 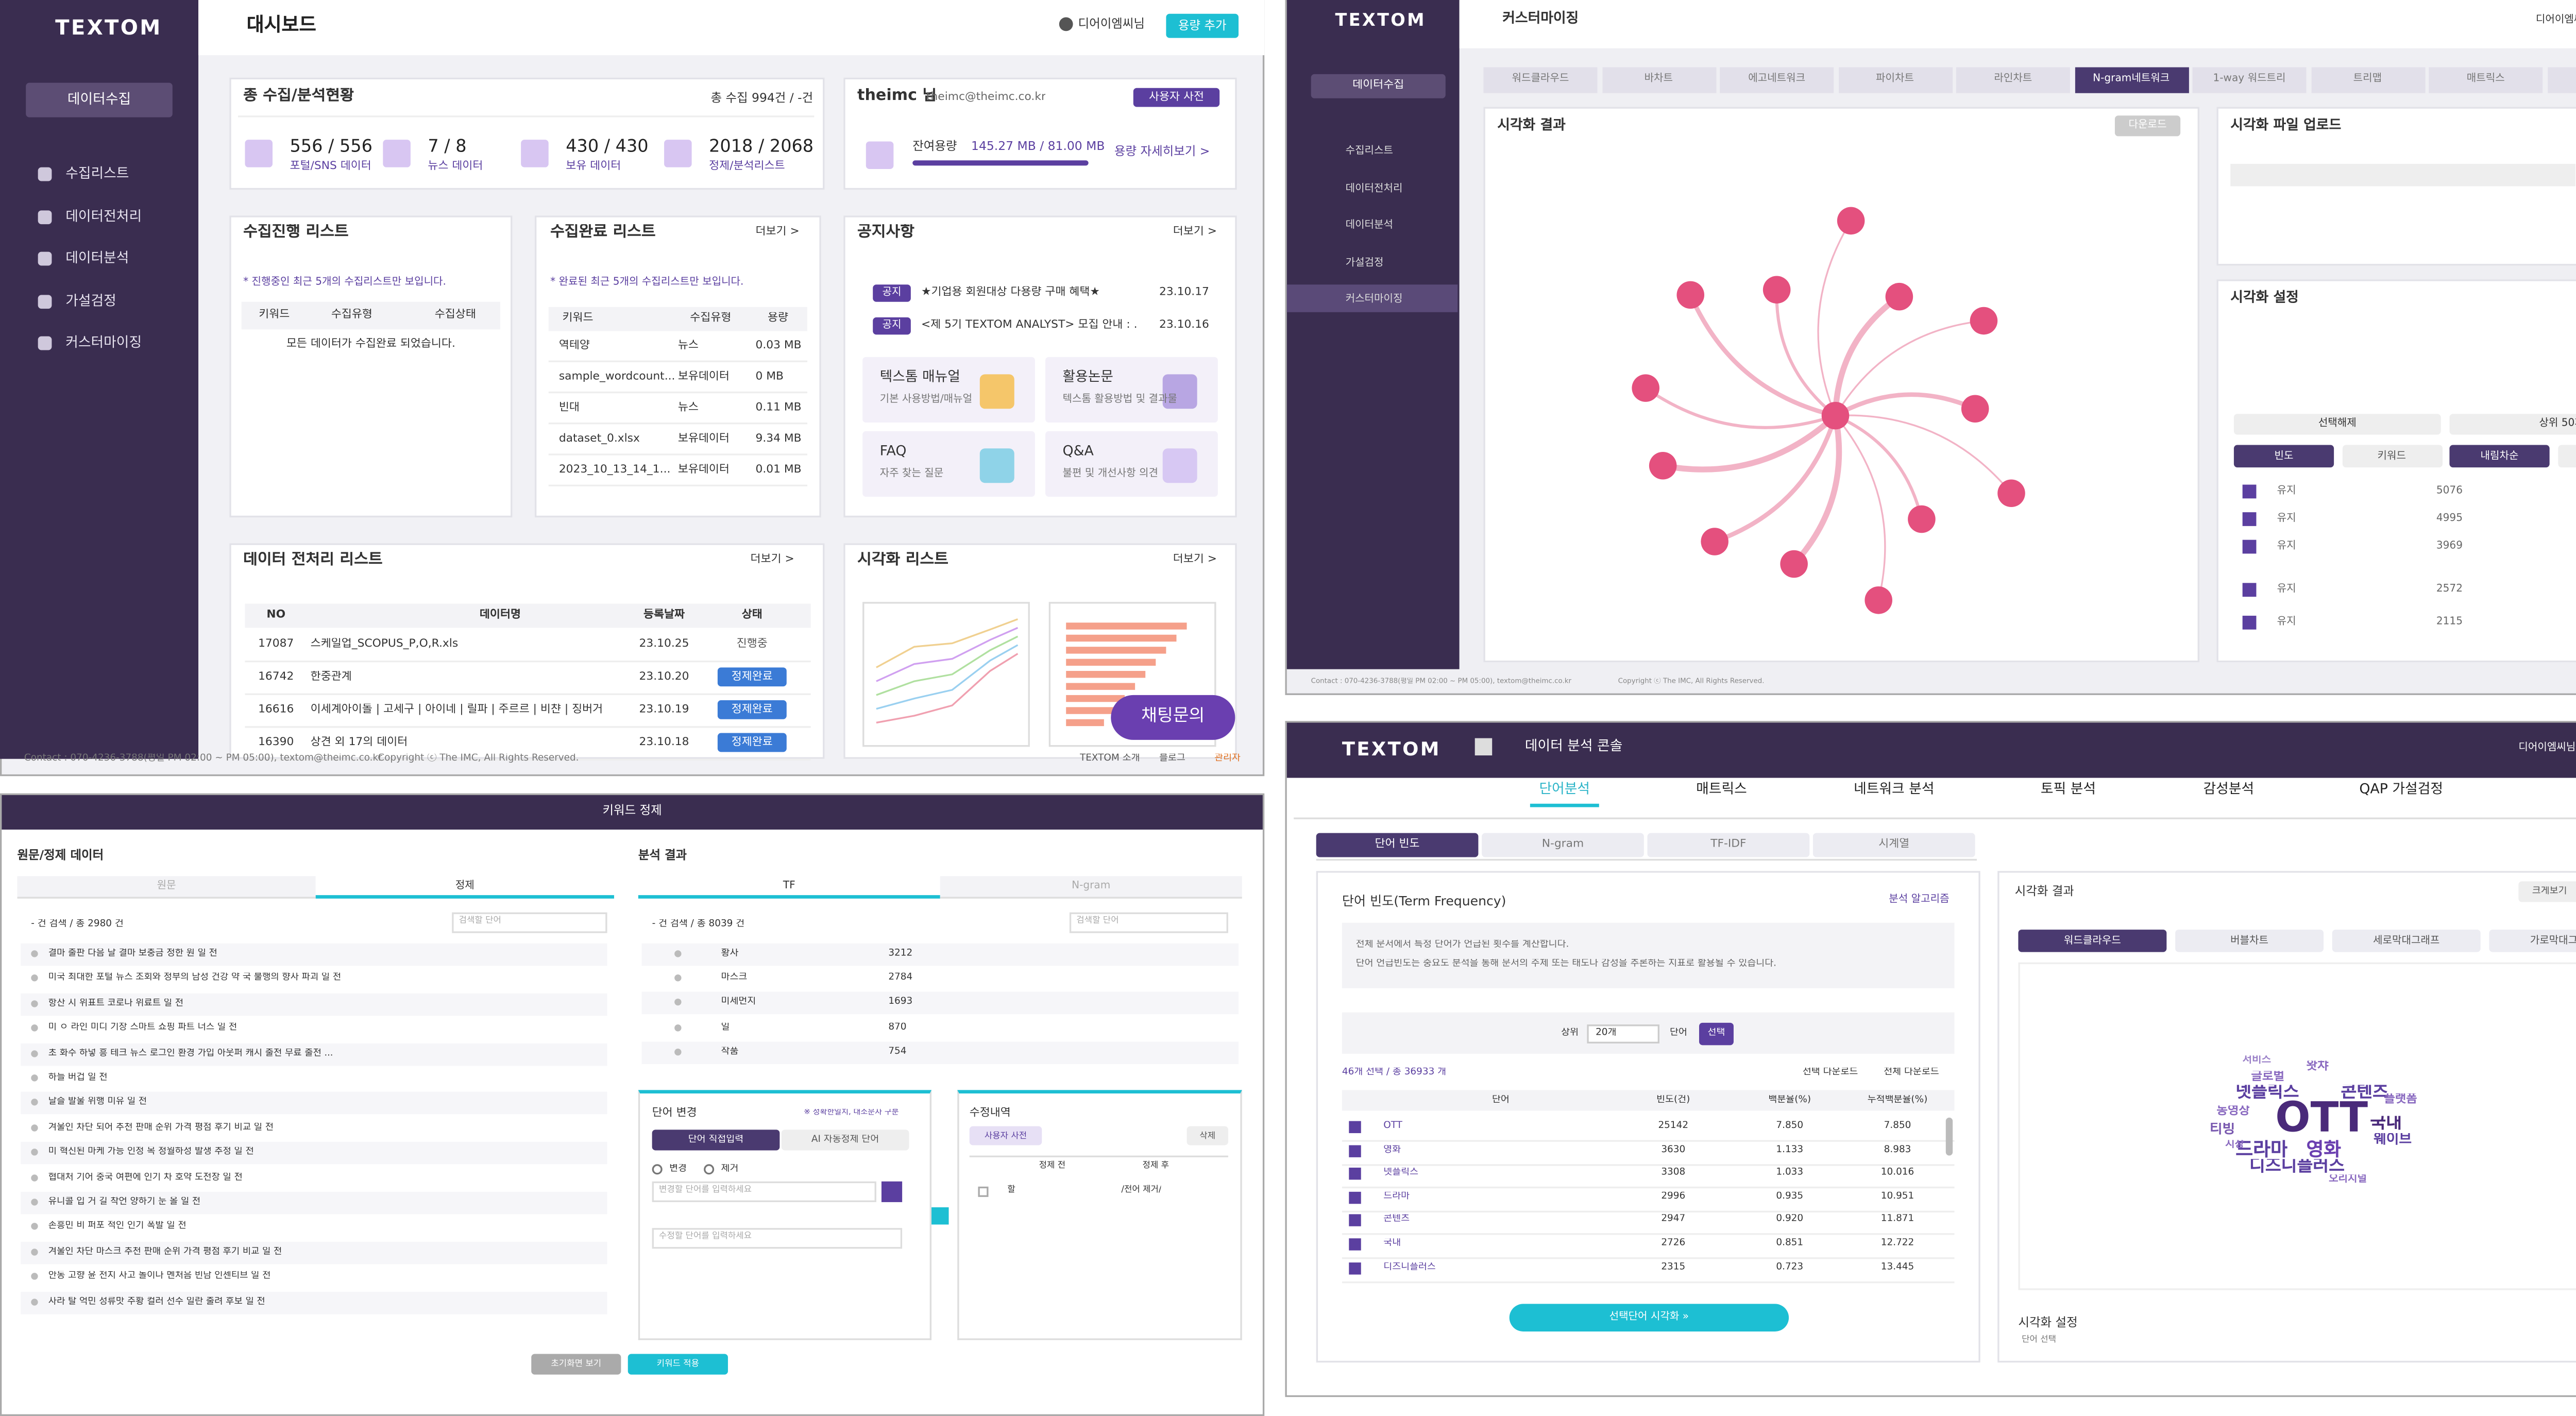 I want to click on tile-title: 텍스톰 매뉴얼, so click(x=919, y=377).